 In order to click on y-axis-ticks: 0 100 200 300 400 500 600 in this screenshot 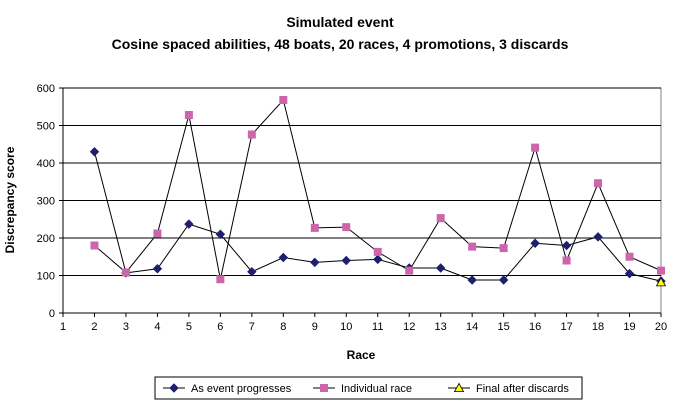, I will do `click(50, 201)`.